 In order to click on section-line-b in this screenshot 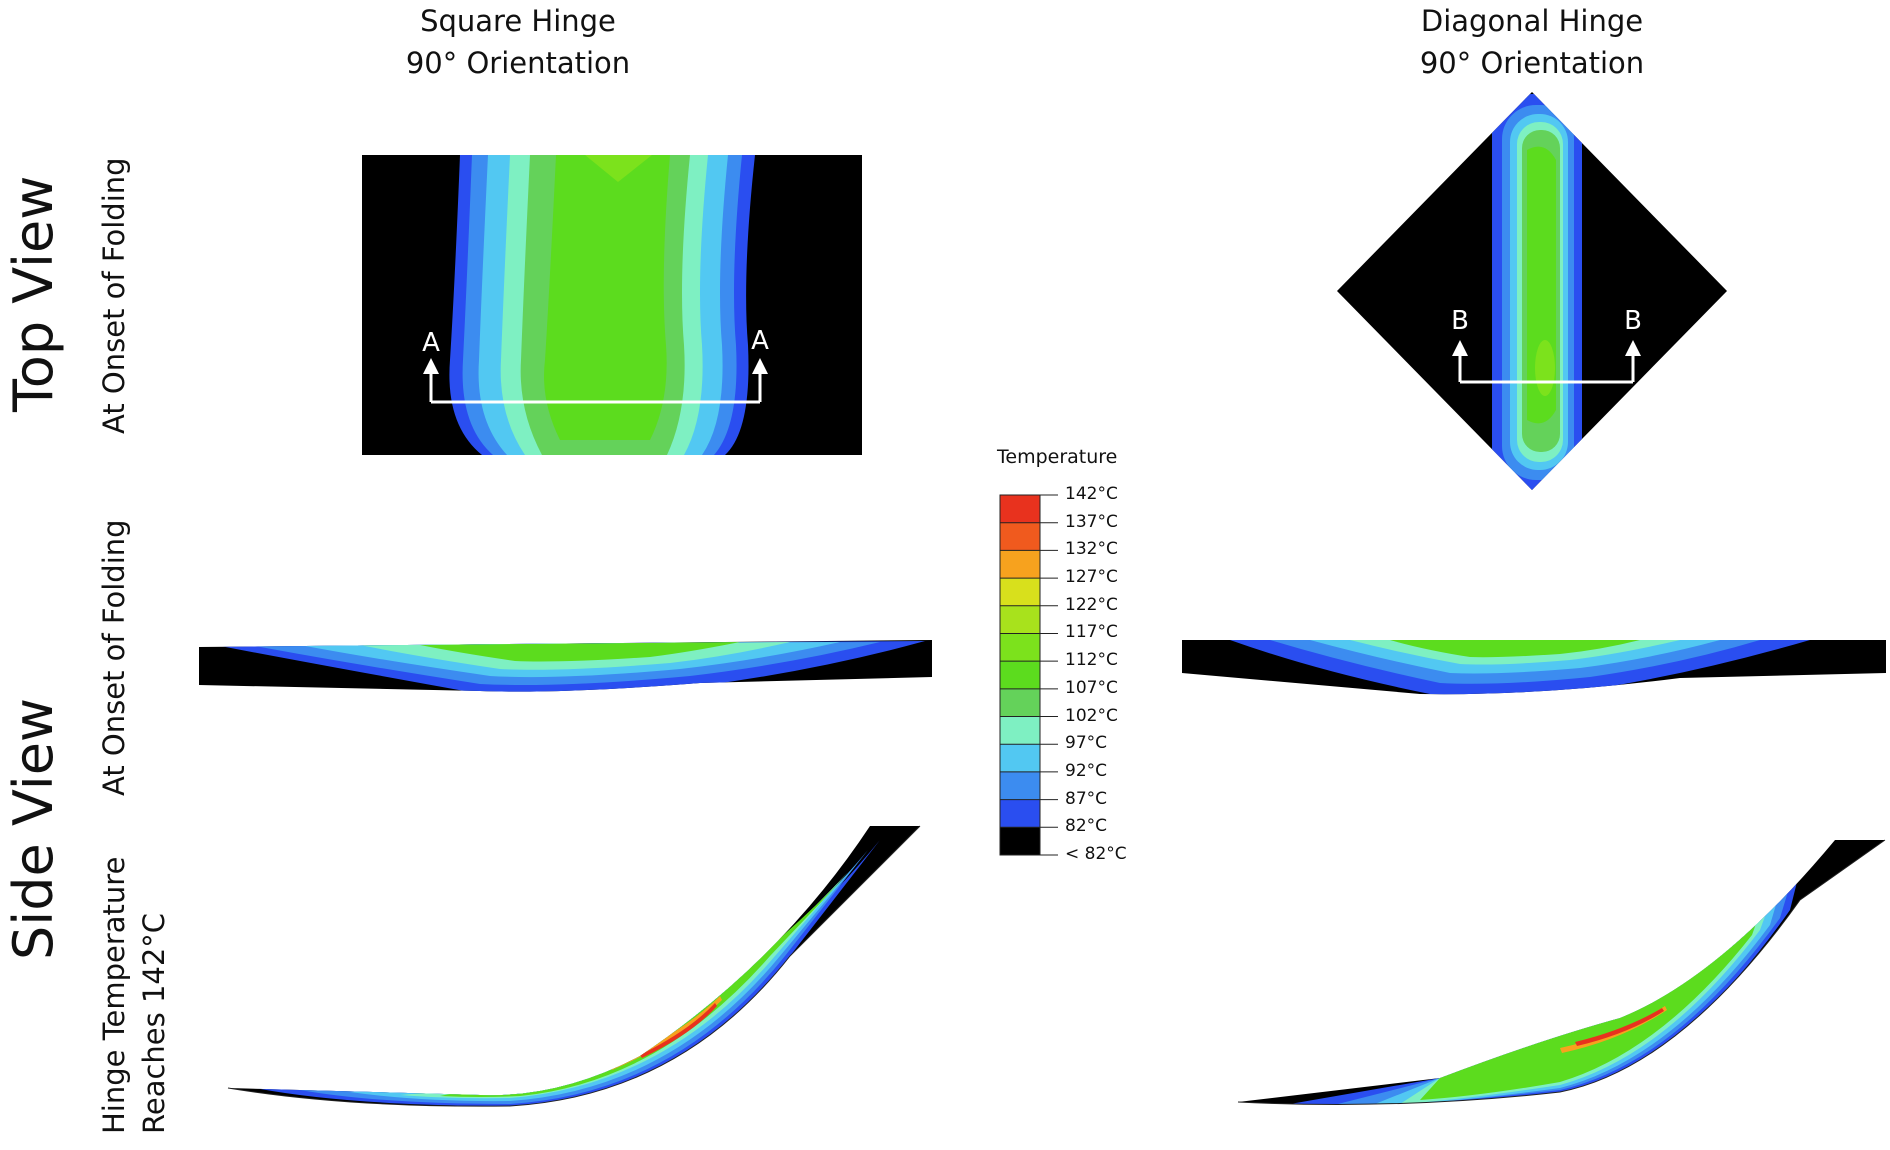, I will do `click(1546, 369)`.